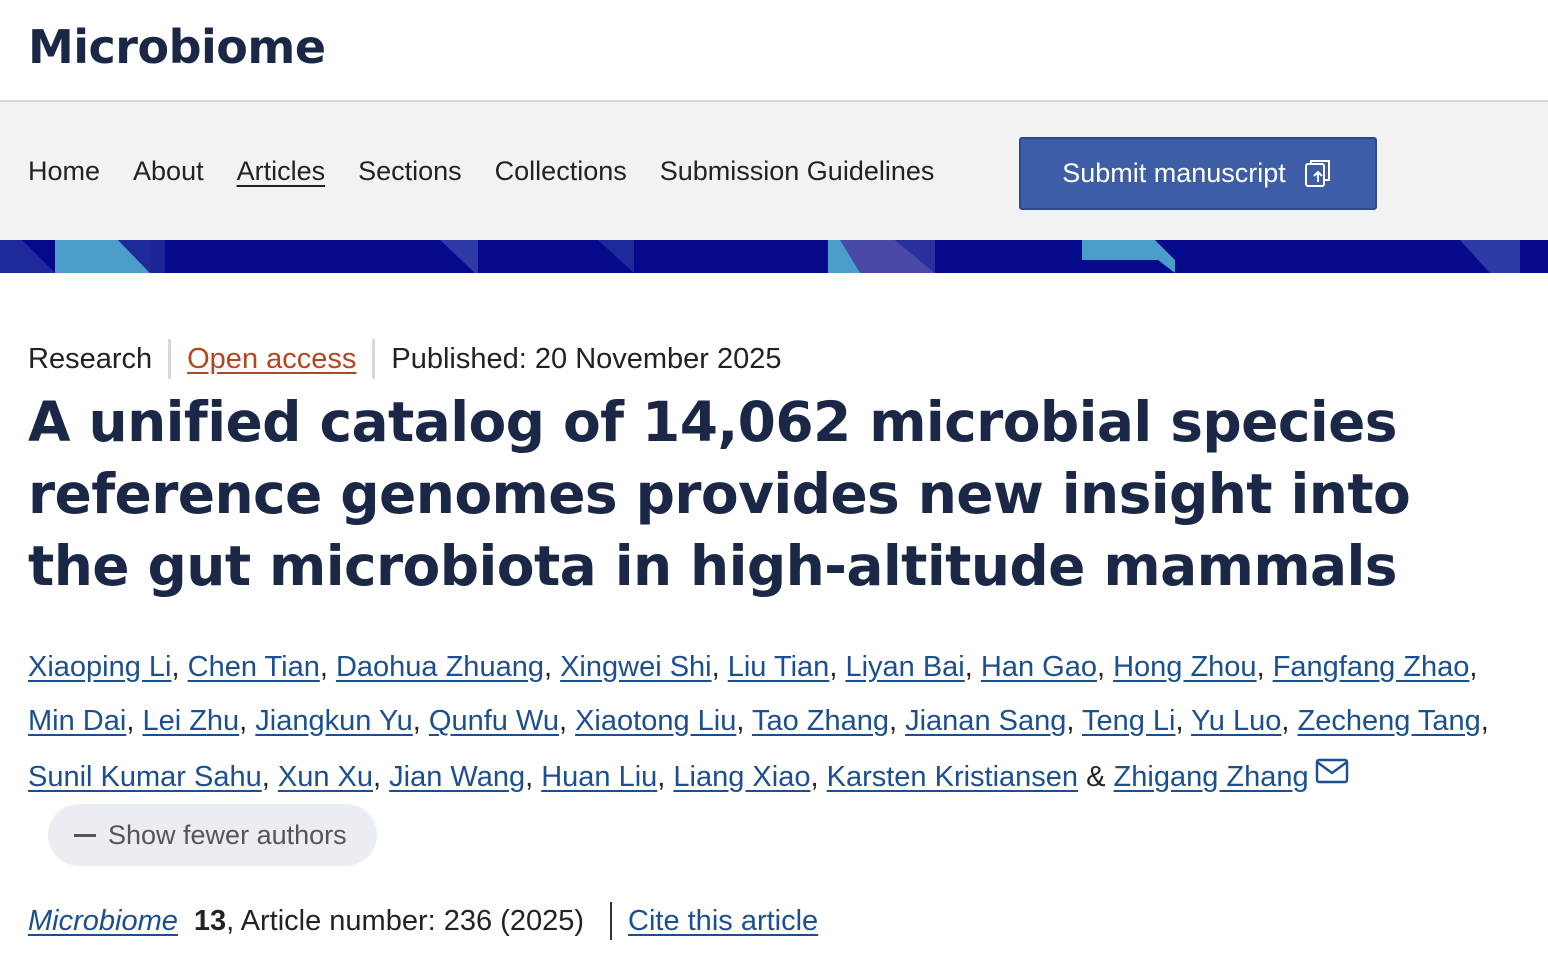  I want to click on author-link: Zecheng Tang, so click(1389, 721).